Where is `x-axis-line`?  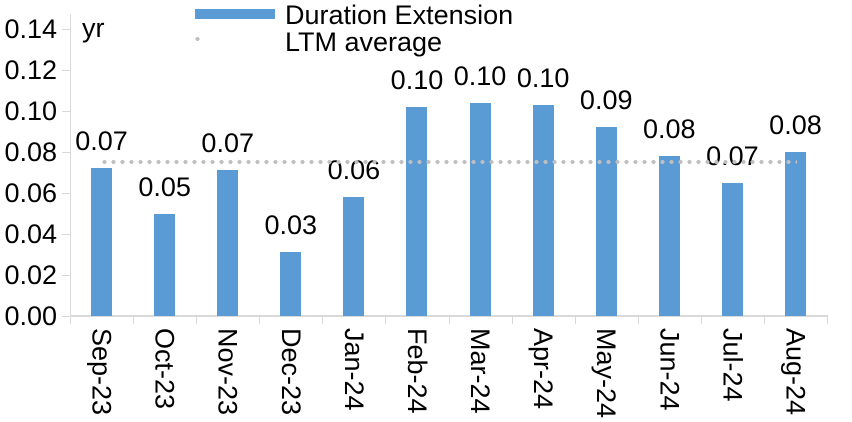 x-axis-line is located at coordinates (449, 316).